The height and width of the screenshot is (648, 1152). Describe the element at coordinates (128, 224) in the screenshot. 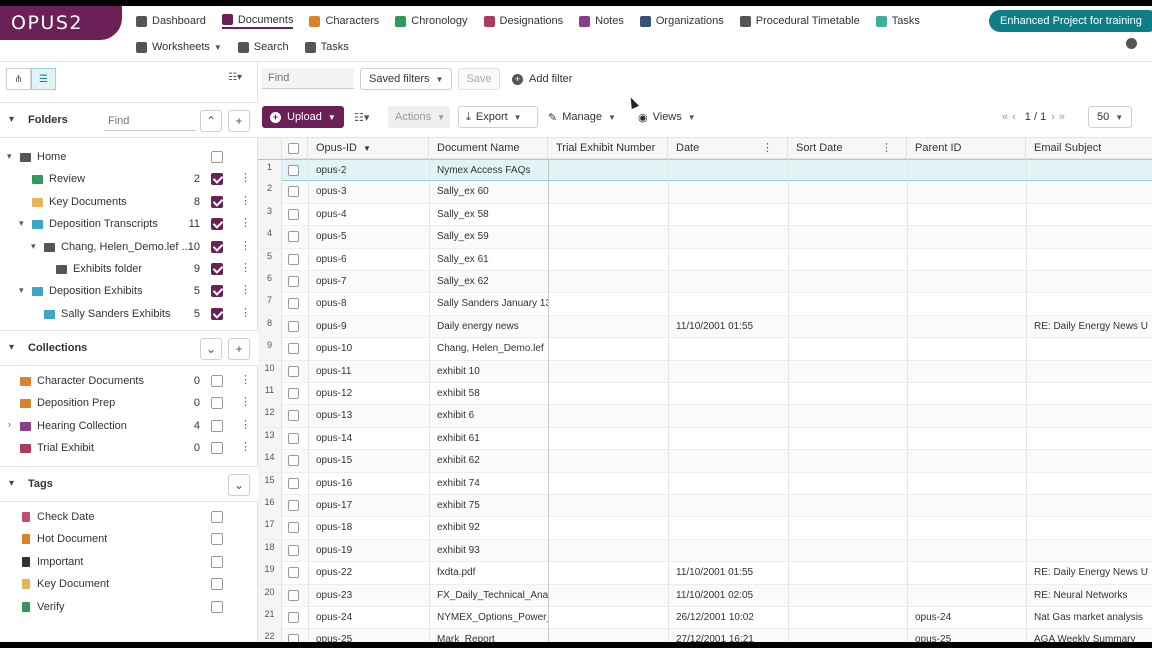

I see `folder-item: ▾ Deposition Transcripts 11 ⋮` at that location.